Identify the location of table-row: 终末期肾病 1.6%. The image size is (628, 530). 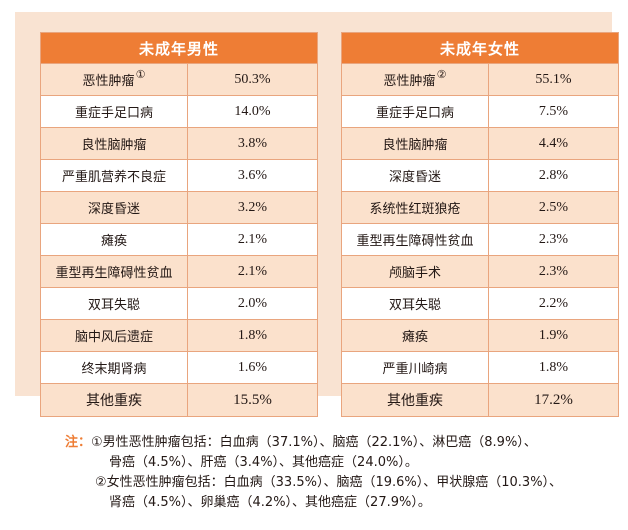
(179, 367).